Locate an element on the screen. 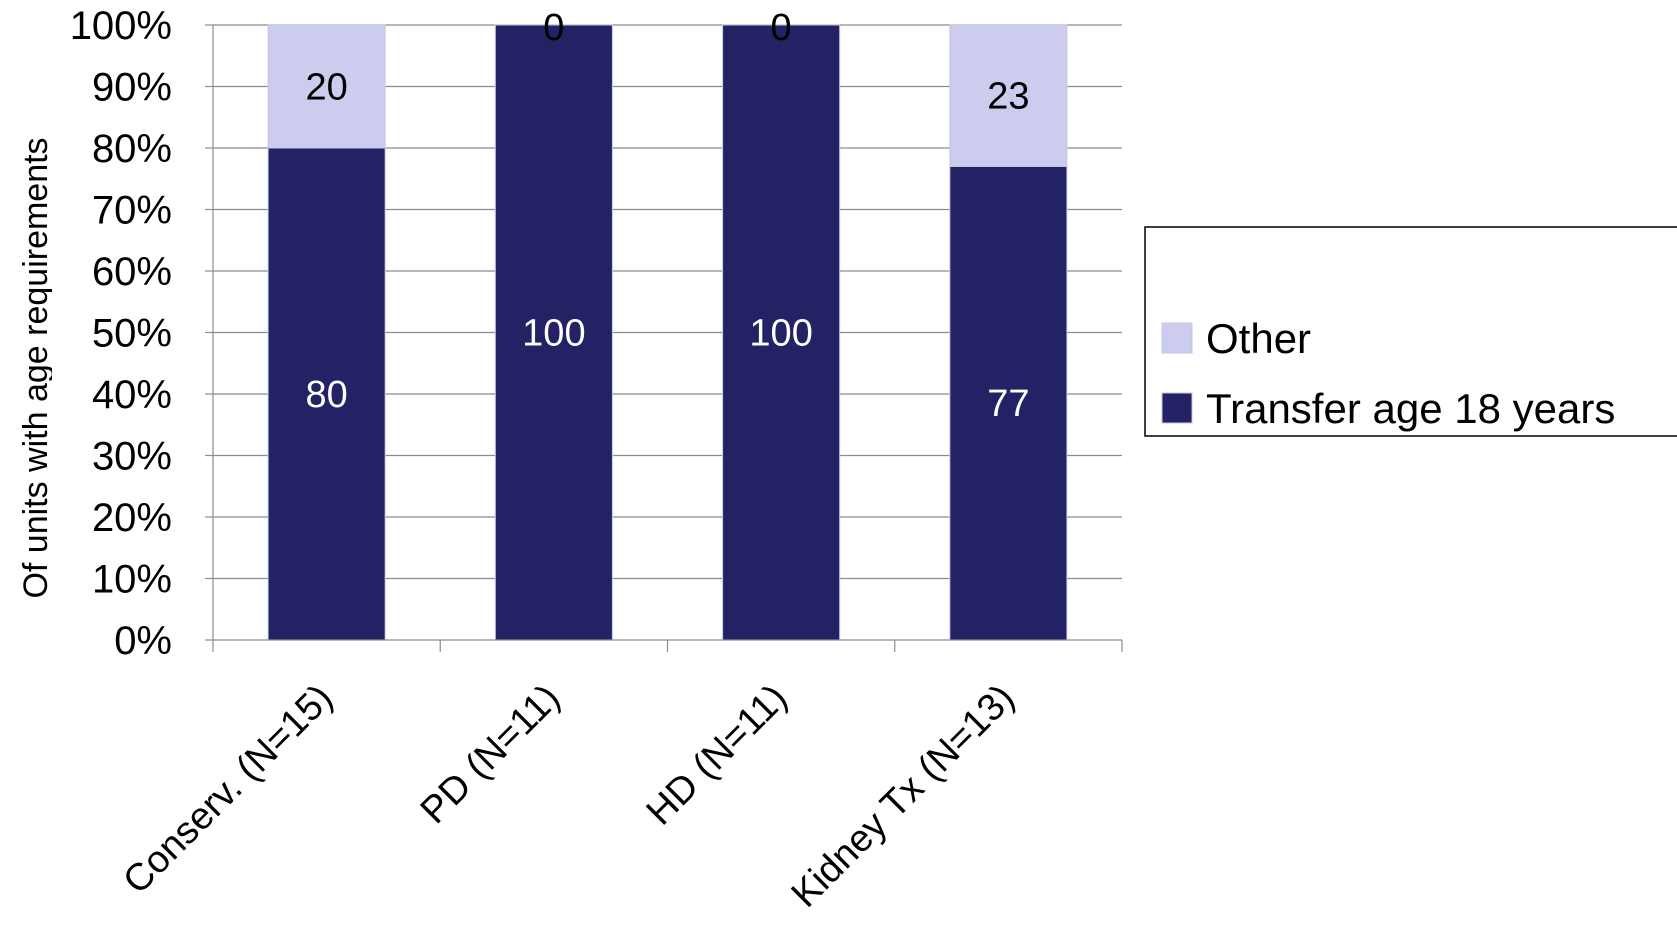 This screenshot has height=940, width=1677. legend-box is located at coordinates (1410, 331).